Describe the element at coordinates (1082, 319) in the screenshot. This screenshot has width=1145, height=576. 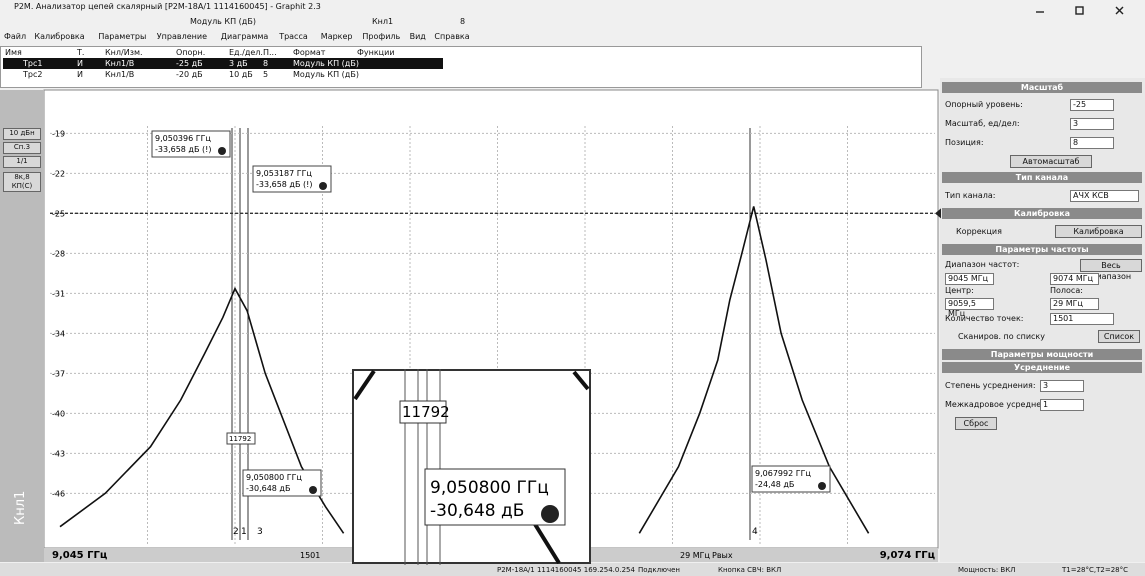
I see `panel-field: 1501` at that location.